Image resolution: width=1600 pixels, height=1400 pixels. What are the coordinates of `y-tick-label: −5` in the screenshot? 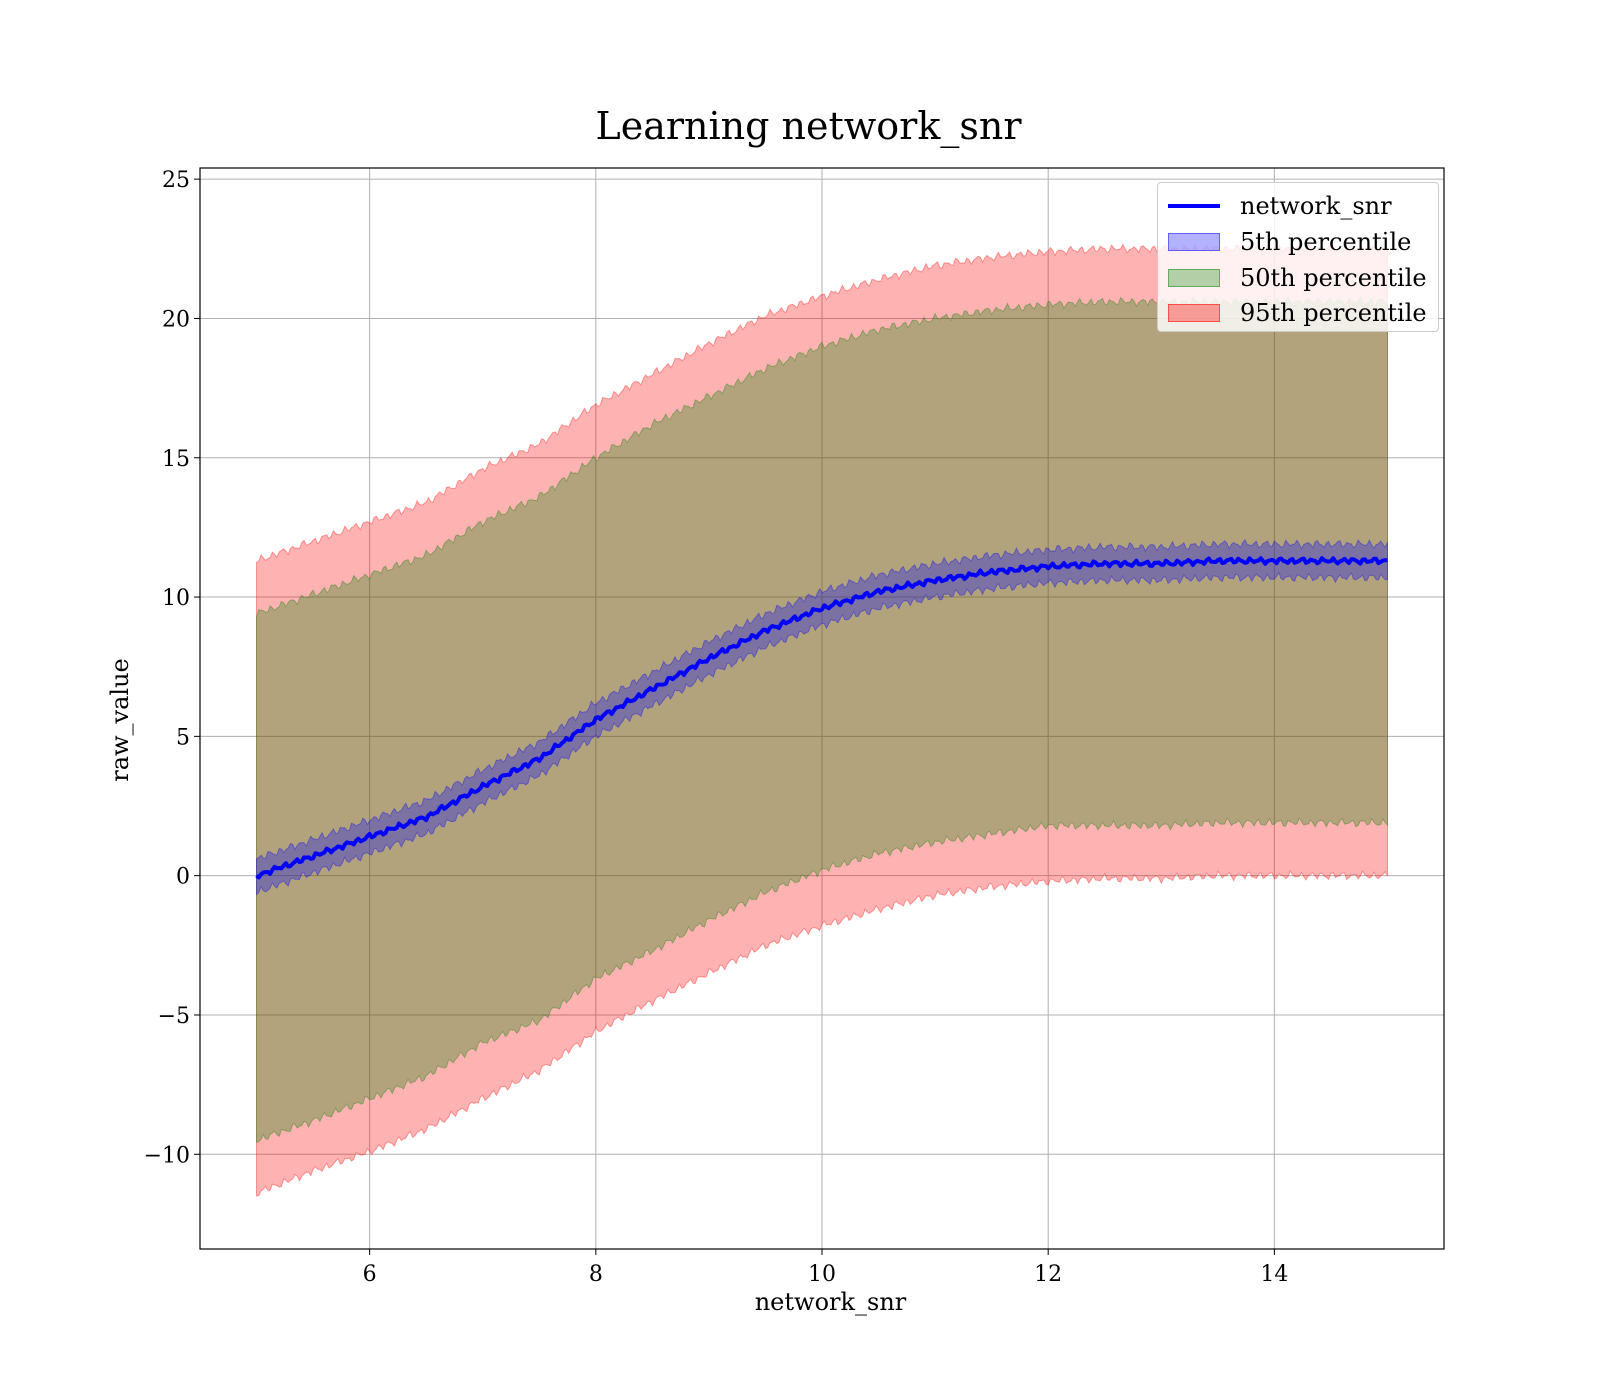 It's located at (174, 1016).